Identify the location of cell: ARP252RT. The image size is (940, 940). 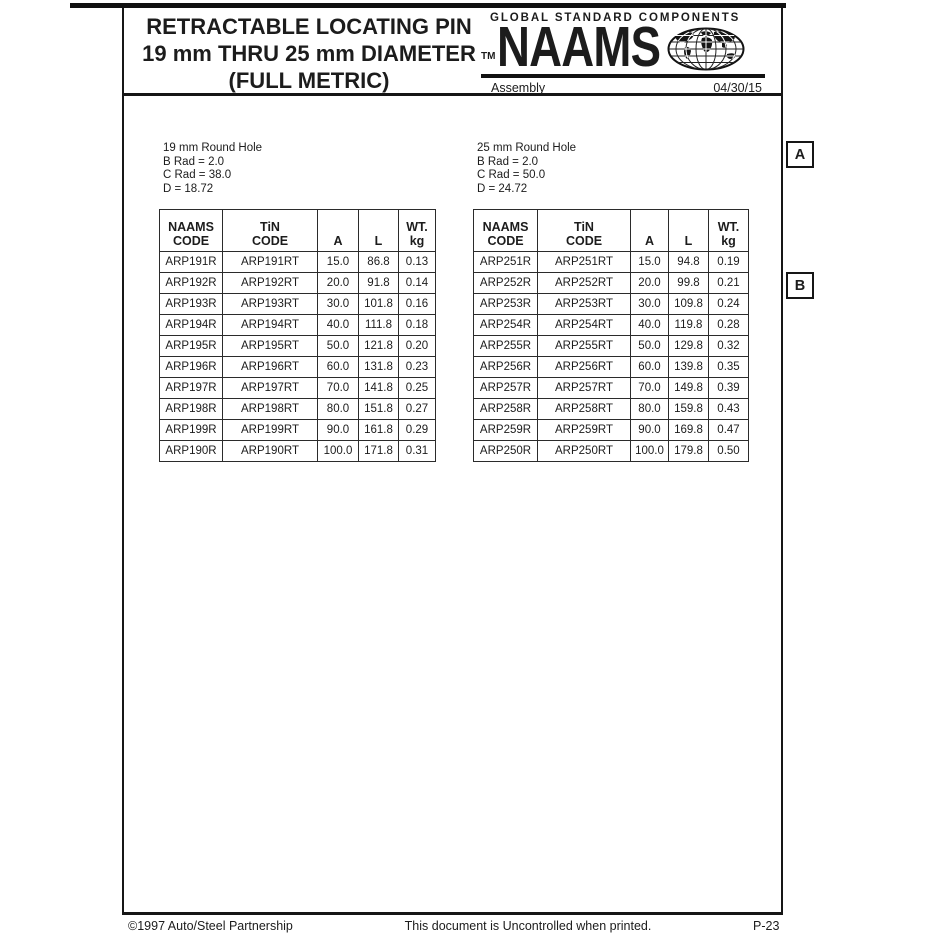
(584, 283).